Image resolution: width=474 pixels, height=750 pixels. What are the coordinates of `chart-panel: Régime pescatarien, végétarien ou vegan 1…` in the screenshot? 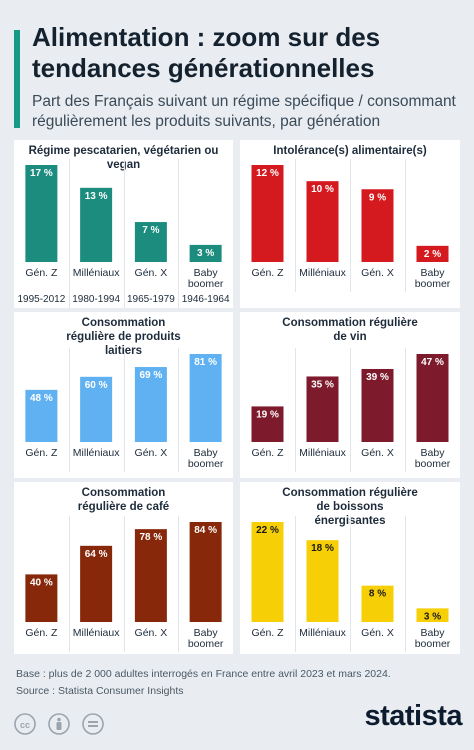 It's located at (123, 224).